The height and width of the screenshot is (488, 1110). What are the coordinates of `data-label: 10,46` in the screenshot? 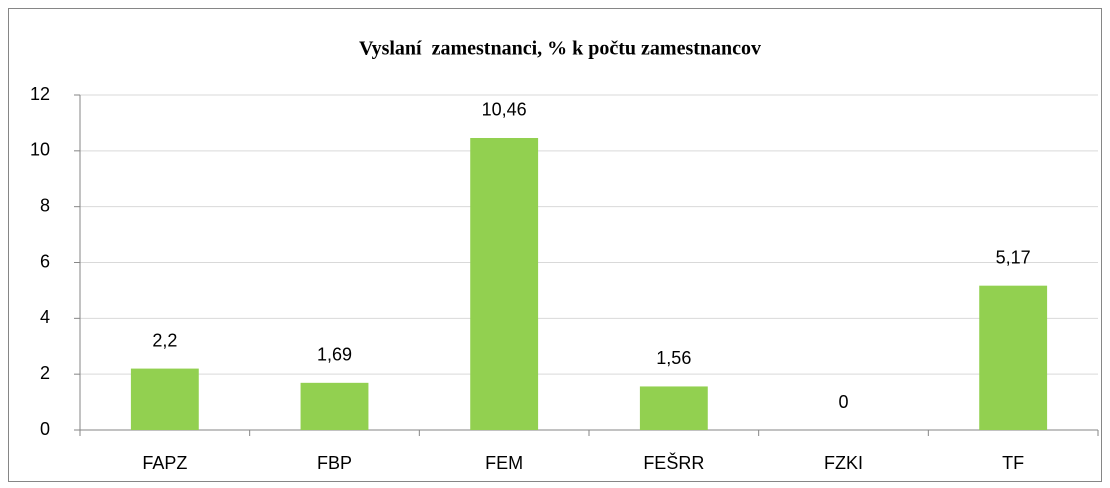 It's located at (504, 110).